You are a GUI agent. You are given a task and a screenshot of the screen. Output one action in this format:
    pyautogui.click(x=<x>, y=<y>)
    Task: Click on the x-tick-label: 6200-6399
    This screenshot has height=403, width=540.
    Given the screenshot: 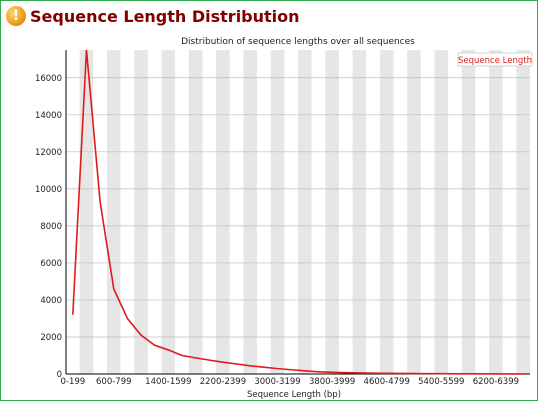 What is the action you would take?
    pyautogui.click(x=496, y=382)
    